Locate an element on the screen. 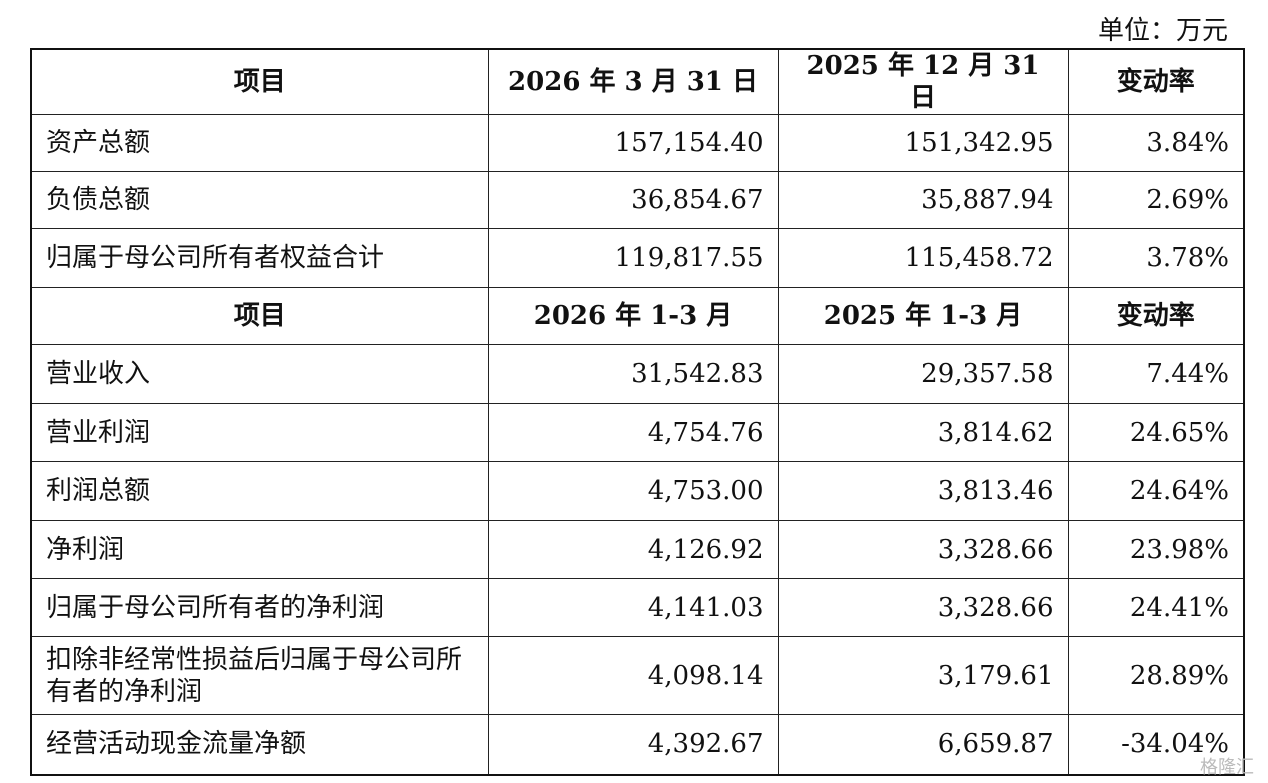 The width and height of the screenshot is (1268, 783). header-row: 项目 2026 年 3 月 31 日 2025 年 12 月 31 日变动率 is located at coordinates (637, 81).